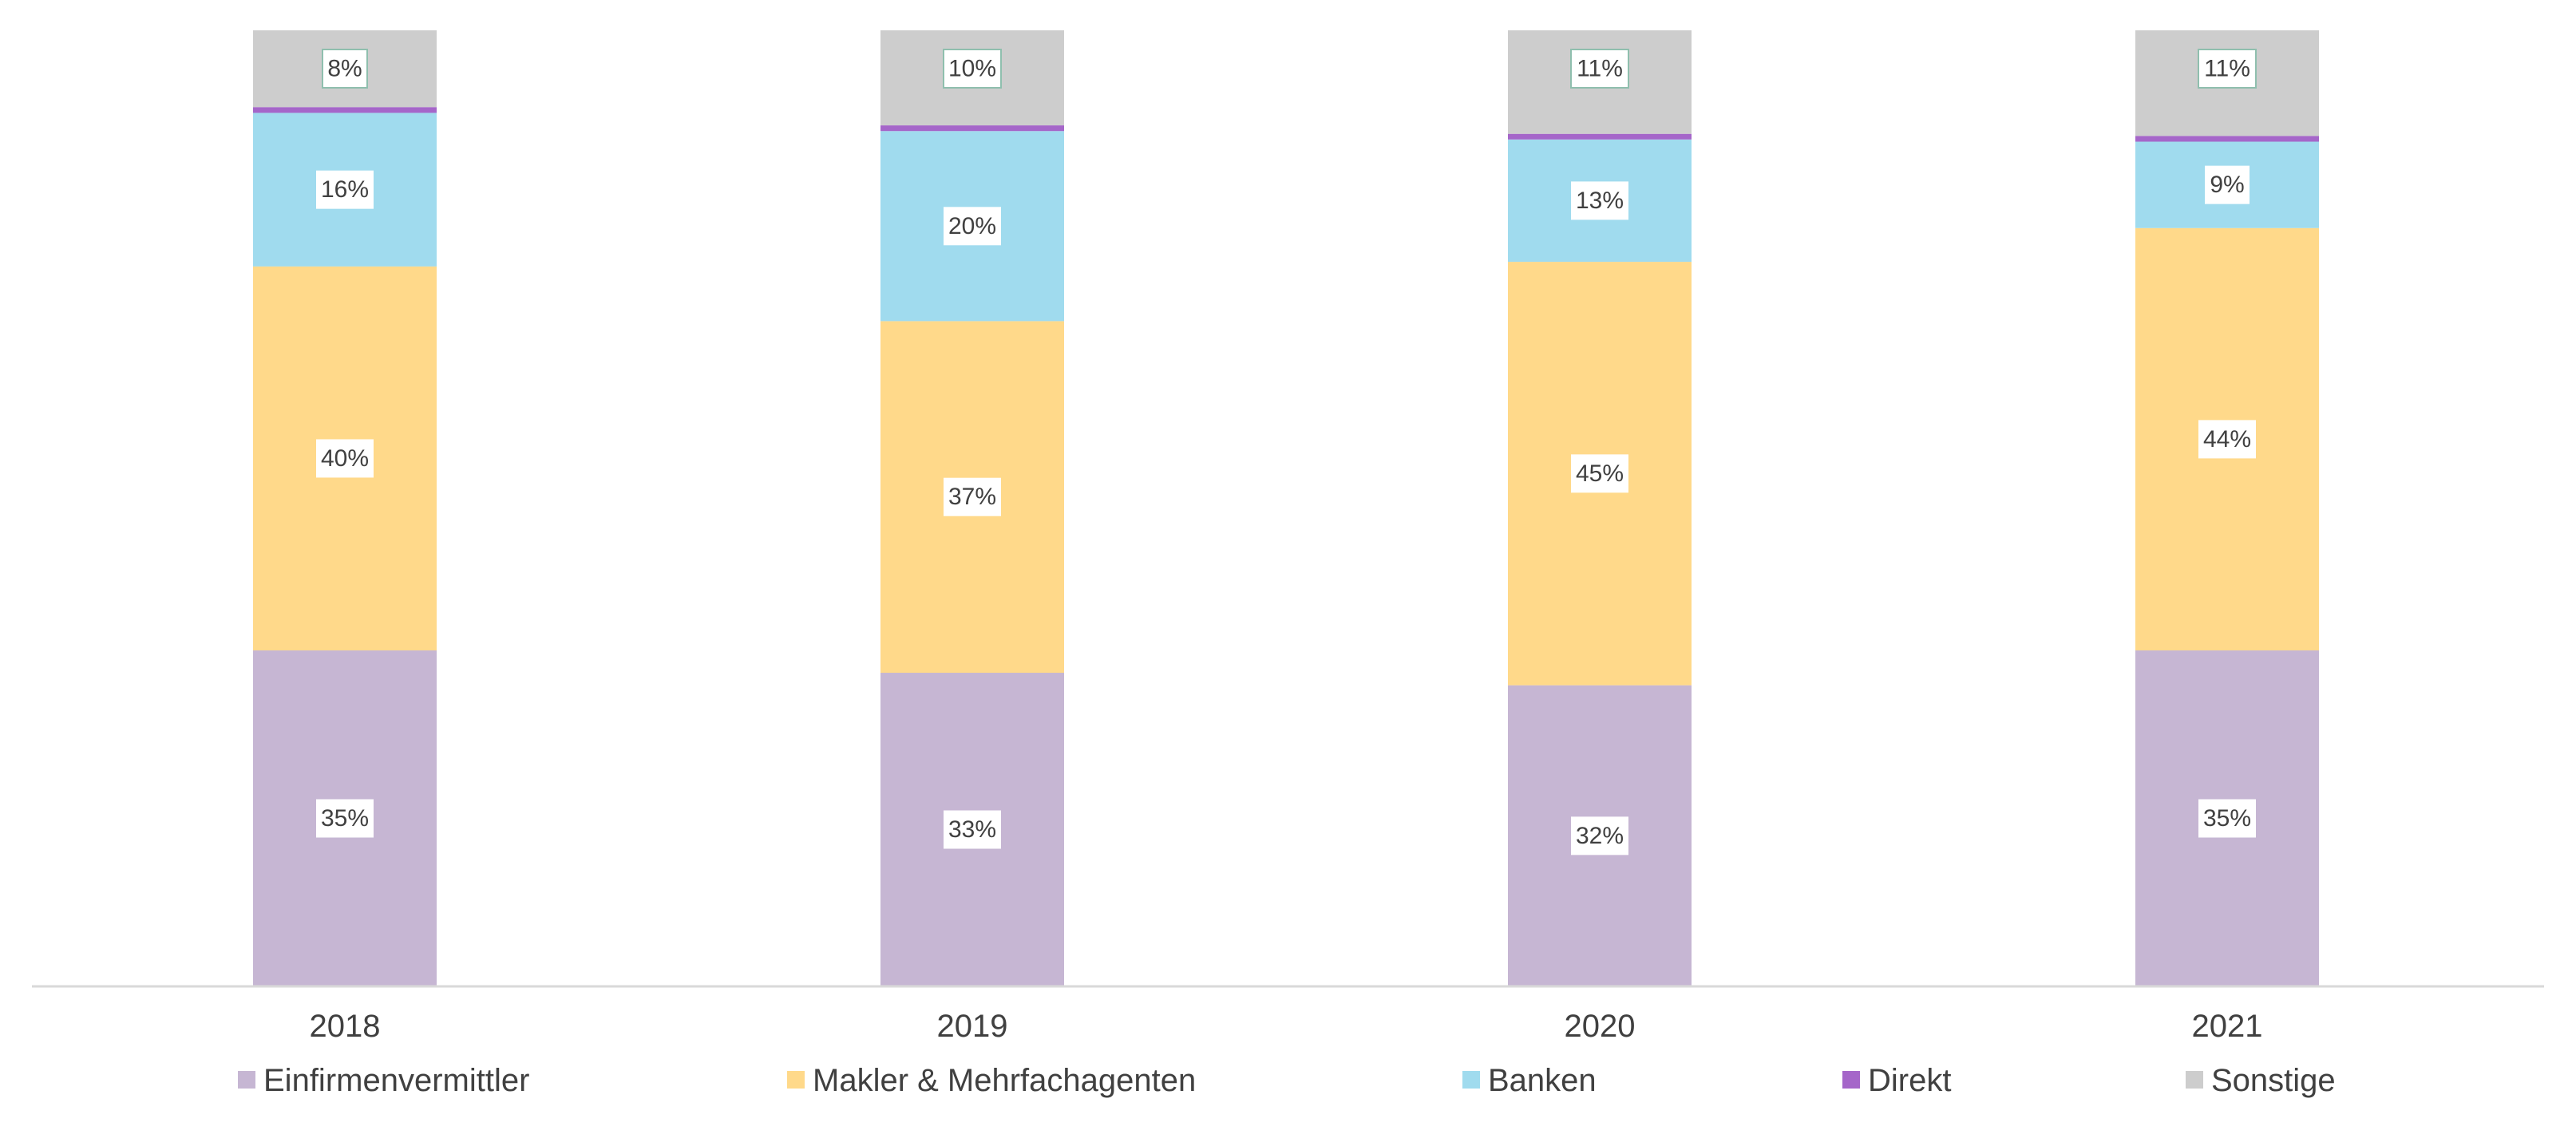 This screenshot has height=1138, width=2576. What do you see at coordinates (2274, 1080) in the screenshot?
I see `legend-label: Sonstige` at bounding box center [2274, 1080].